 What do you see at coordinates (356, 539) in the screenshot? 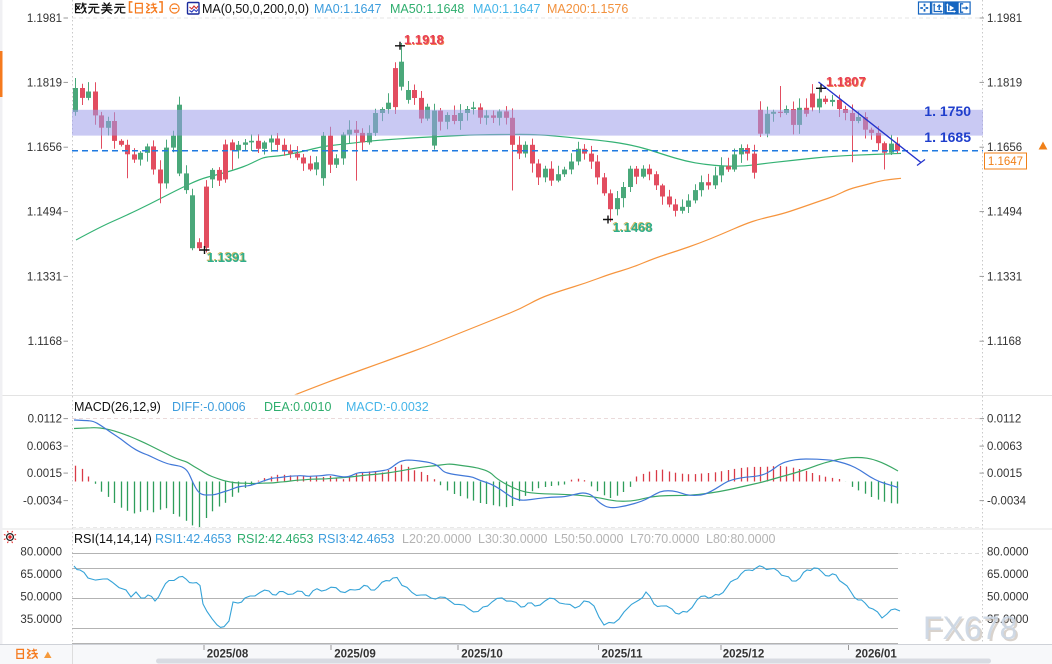
I see `svg-text: RSI3:42.4653` at bounding box center [356, 539].